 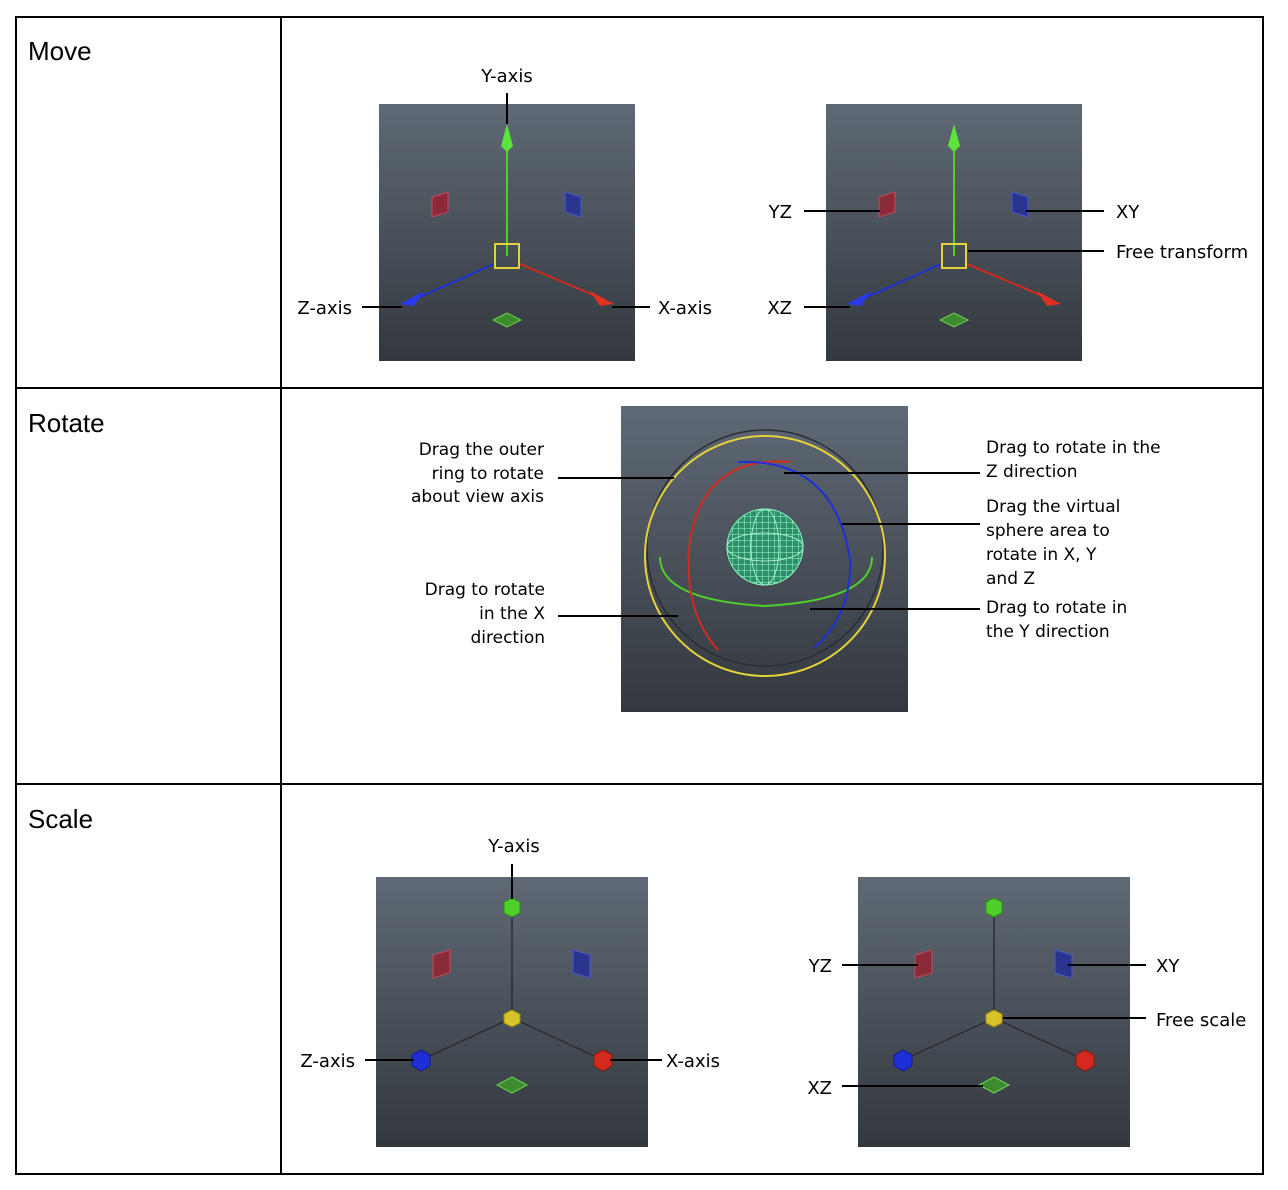 What do you see at coordinates (1048, 632) in the screenshot?
I see `y-direction-label-line2: the Y direction` at bounding box center [1048, 632].